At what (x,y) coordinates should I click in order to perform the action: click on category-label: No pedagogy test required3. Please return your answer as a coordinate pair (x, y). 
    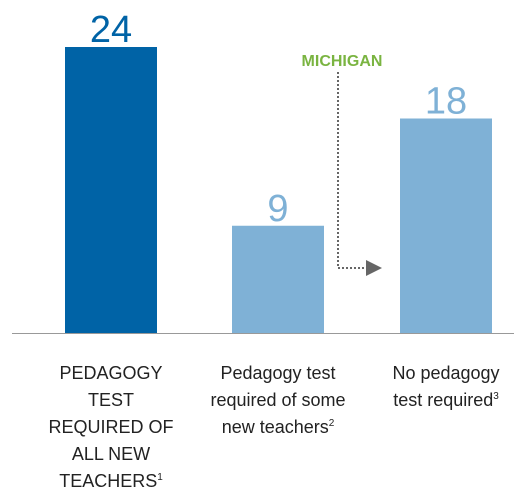
    Looking at the image, I should click on (445, 387).